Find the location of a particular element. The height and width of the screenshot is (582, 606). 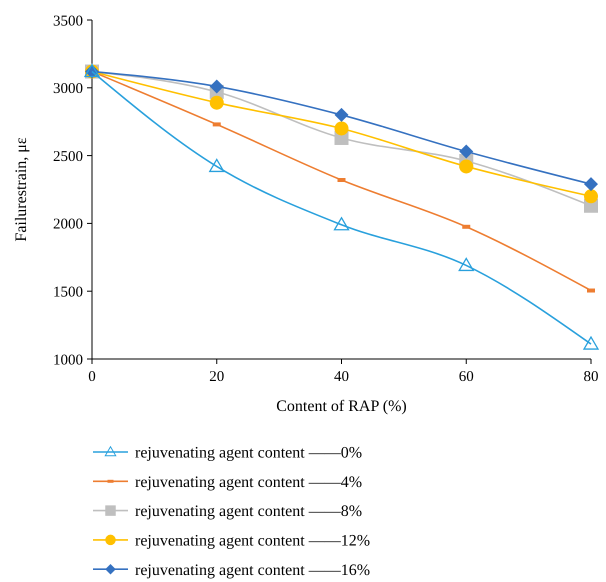

y-tick-label: 2000 is located at coordinates (68, 224).